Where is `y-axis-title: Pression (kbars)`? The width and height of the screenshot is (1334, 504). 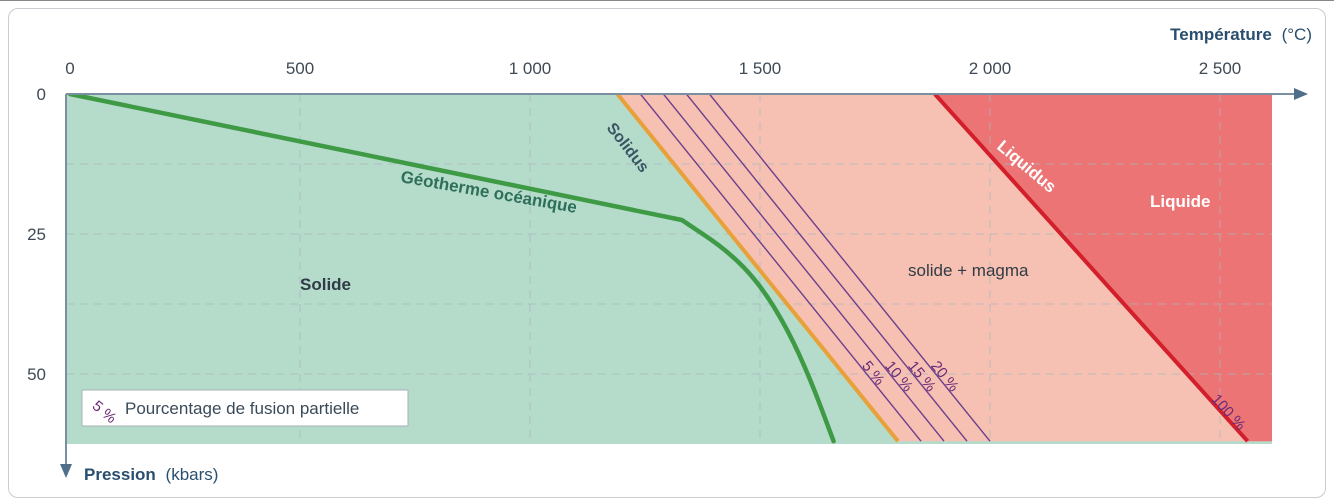 y-axis-title: Pression (kbars) is located at coordinates (151, 474).